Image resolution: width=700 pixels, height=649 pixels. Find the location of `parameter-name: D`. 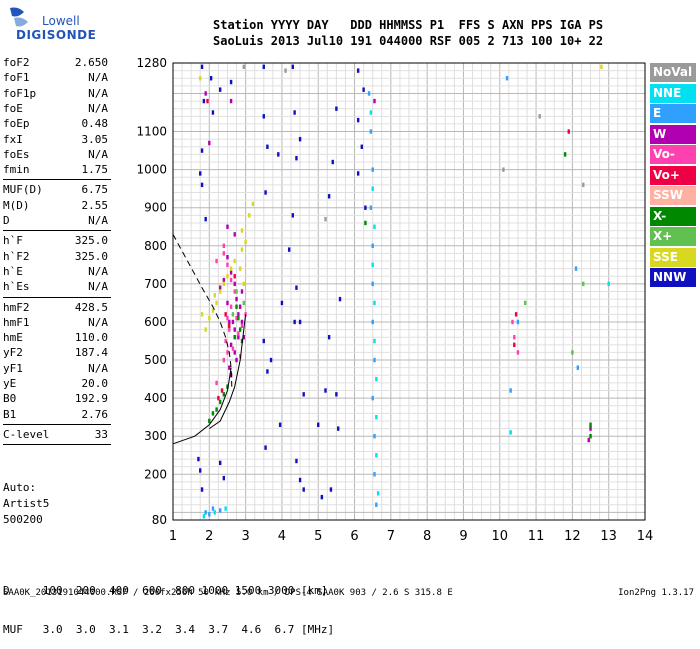

parameter-name: D is located at coordinates (6, 220).